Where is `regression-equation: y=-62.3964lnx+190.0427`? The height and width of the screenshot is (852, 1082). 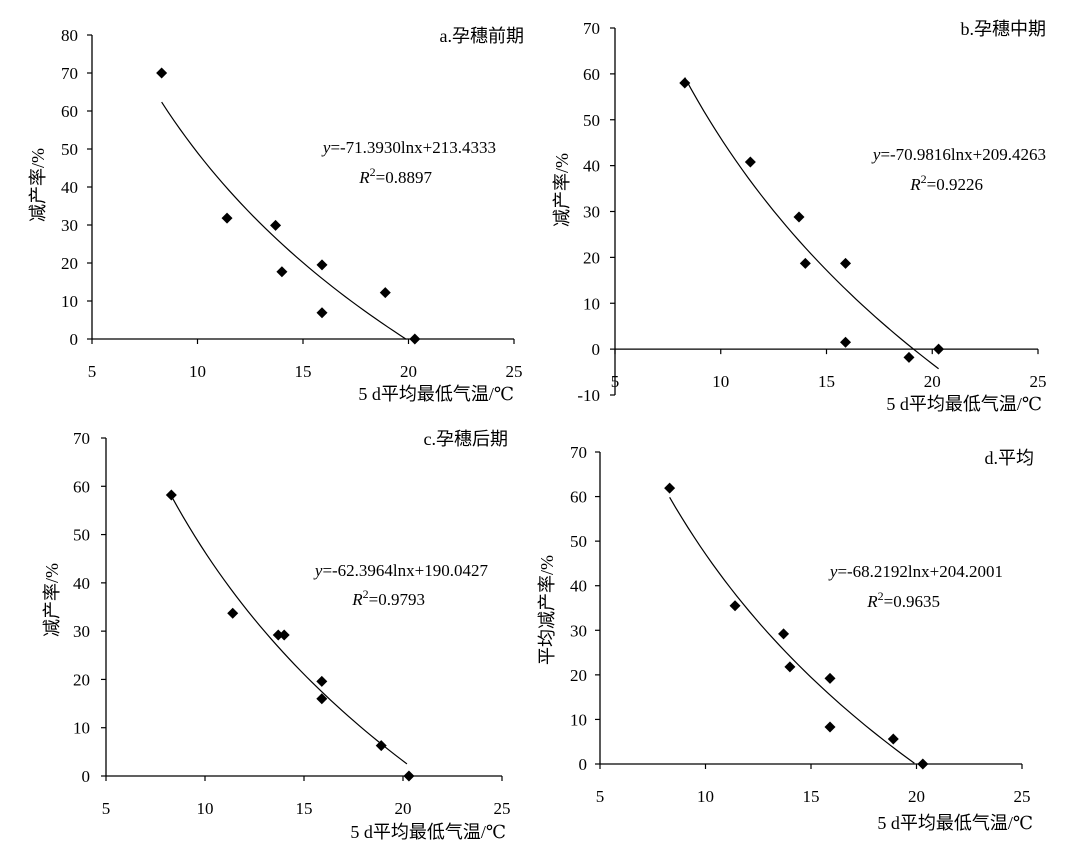
regression-equation: y=-62.3964lnx+190.0427 is located at coordinates (401, 570).